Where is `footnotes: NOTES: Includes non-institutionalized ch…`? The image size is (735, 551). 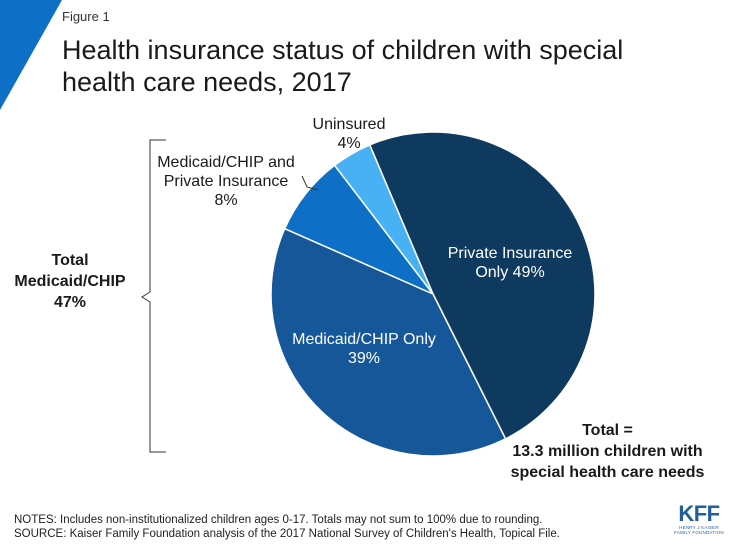
footnotes: NOTES: Includes non-institutionalized ch… is located at coordinates (287, 527).